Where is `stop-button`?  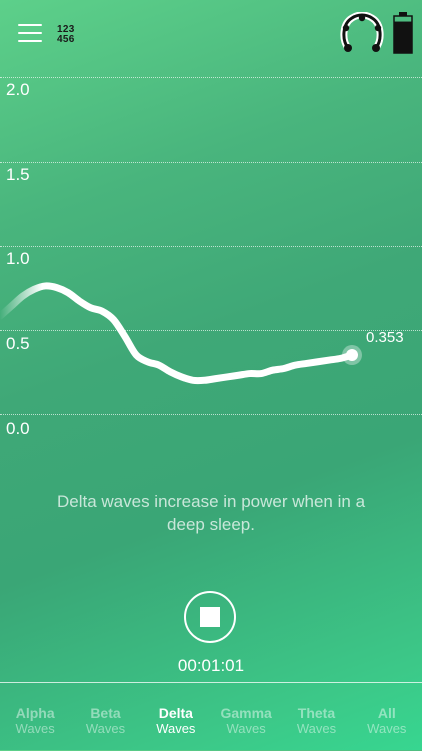 stop-button is located at coordinates (210, 617).